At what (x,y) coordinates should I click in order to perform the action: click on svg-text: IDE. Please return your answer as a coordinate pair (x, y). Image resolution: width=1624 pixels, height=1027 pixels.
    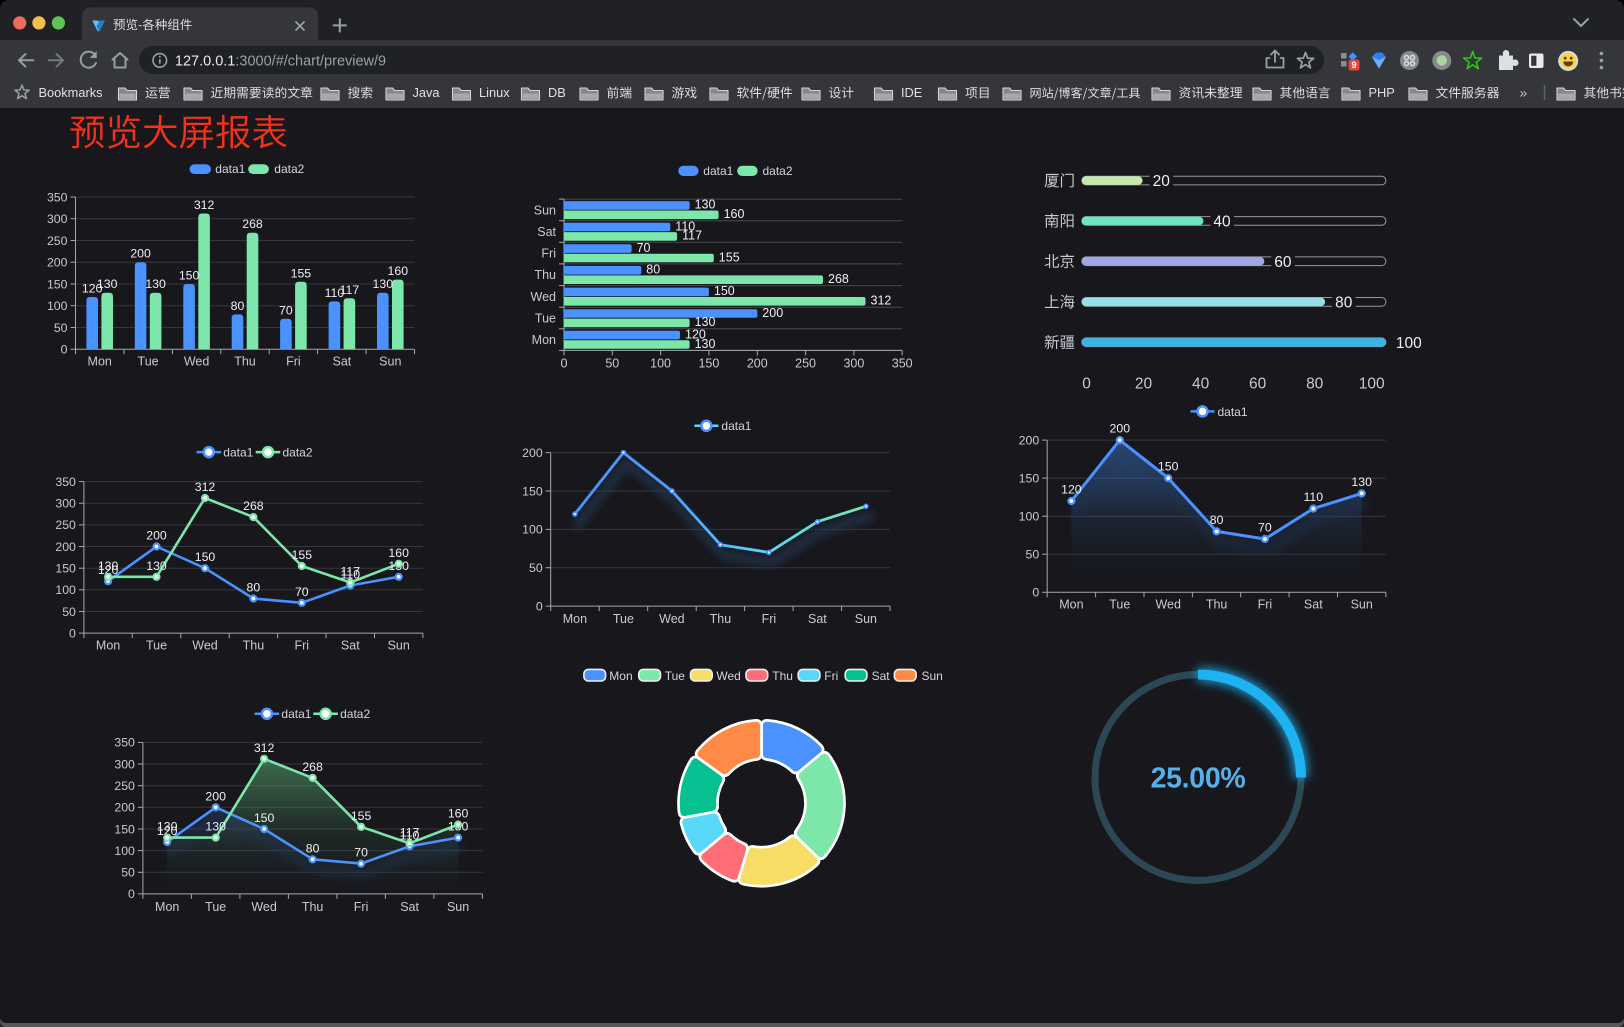
    Looking at the image, I should click on (911, 92).